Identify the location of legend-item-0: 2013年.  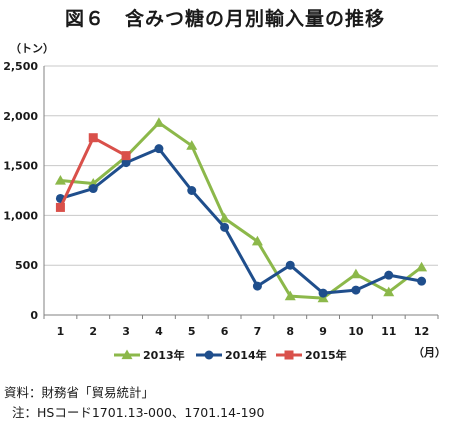
(149, 355).